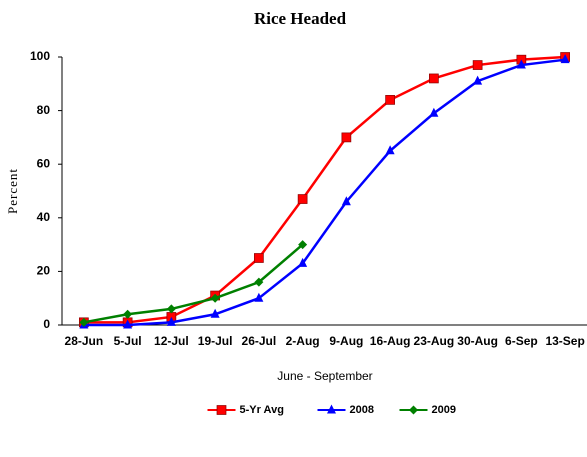 This screenshot has width=587, height=457. Describe the element at coordinates (44, 163) in the screenshot. I see `y-tick-label: 60` at that location.